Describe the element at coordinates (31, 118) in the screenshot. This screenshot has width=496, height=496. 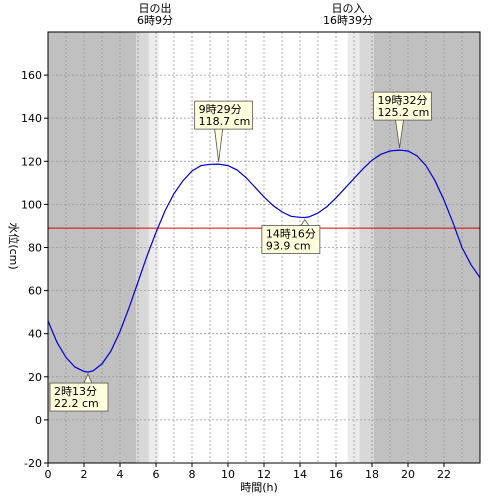
I see `y-tick-label: 140` at that location.